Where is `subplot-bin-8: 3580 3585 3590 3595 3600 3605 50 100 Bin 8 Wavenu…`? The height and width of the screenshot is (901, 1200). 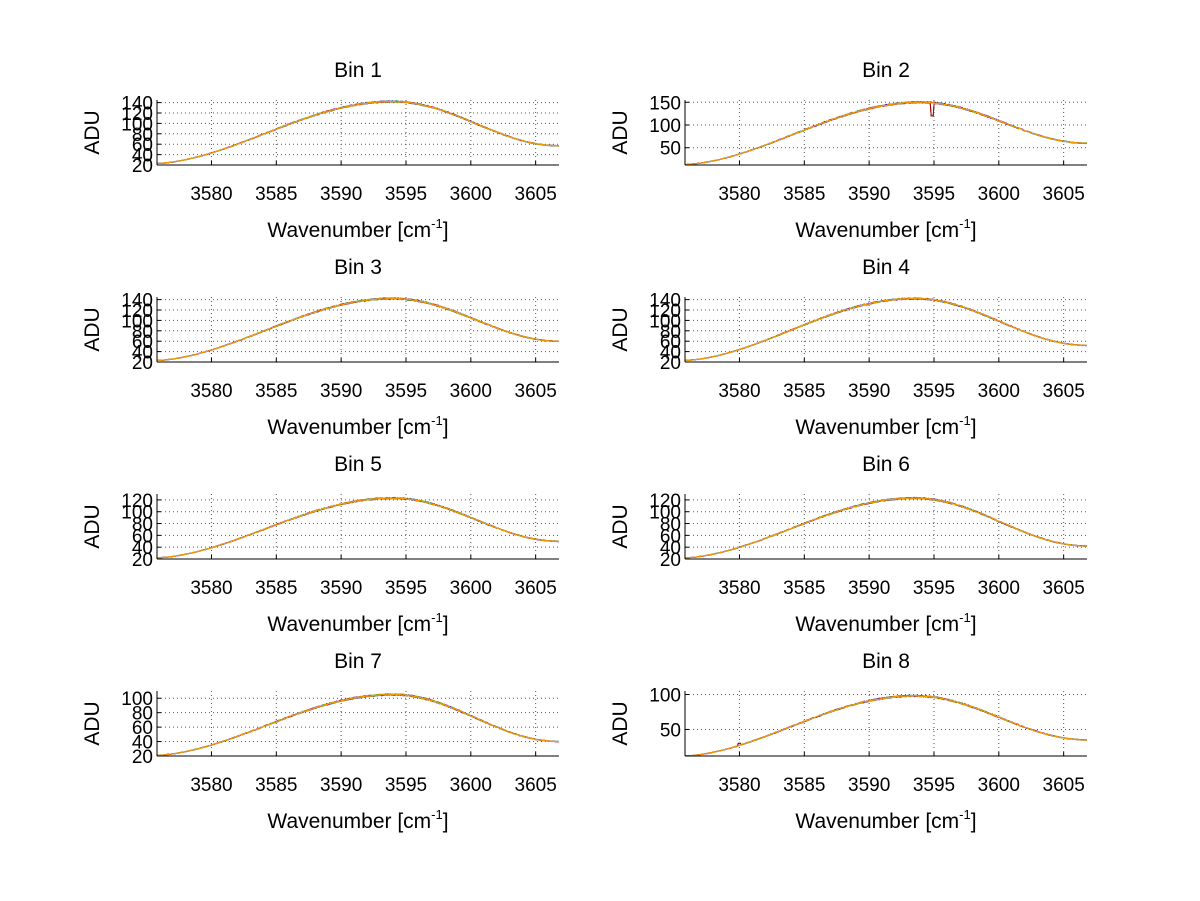 subplot-bin-8: 3580 3585 3590 3595 3600 3605 50 100 Bin 8 Wavenu… is located at coordinates (848, 741).